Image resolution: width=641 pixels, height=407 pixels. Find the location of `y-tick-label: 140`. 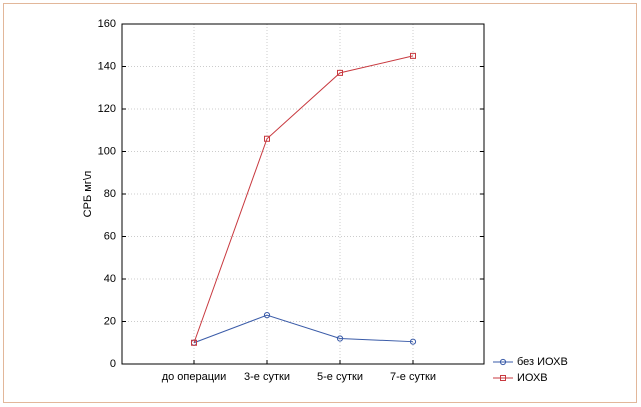

y-tick-label: 140 is located at coordinates (107, 66).